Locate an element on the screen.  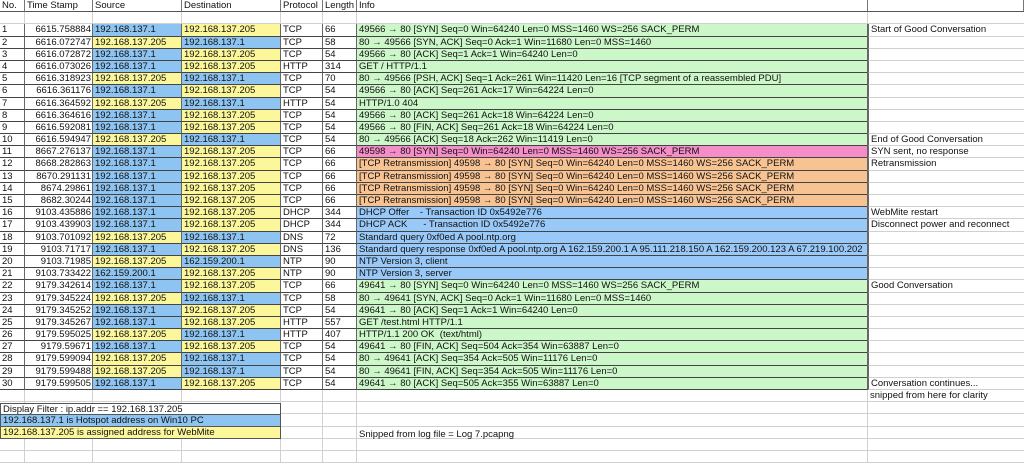
cell-no: 12 is located at coordinates (12, 164).